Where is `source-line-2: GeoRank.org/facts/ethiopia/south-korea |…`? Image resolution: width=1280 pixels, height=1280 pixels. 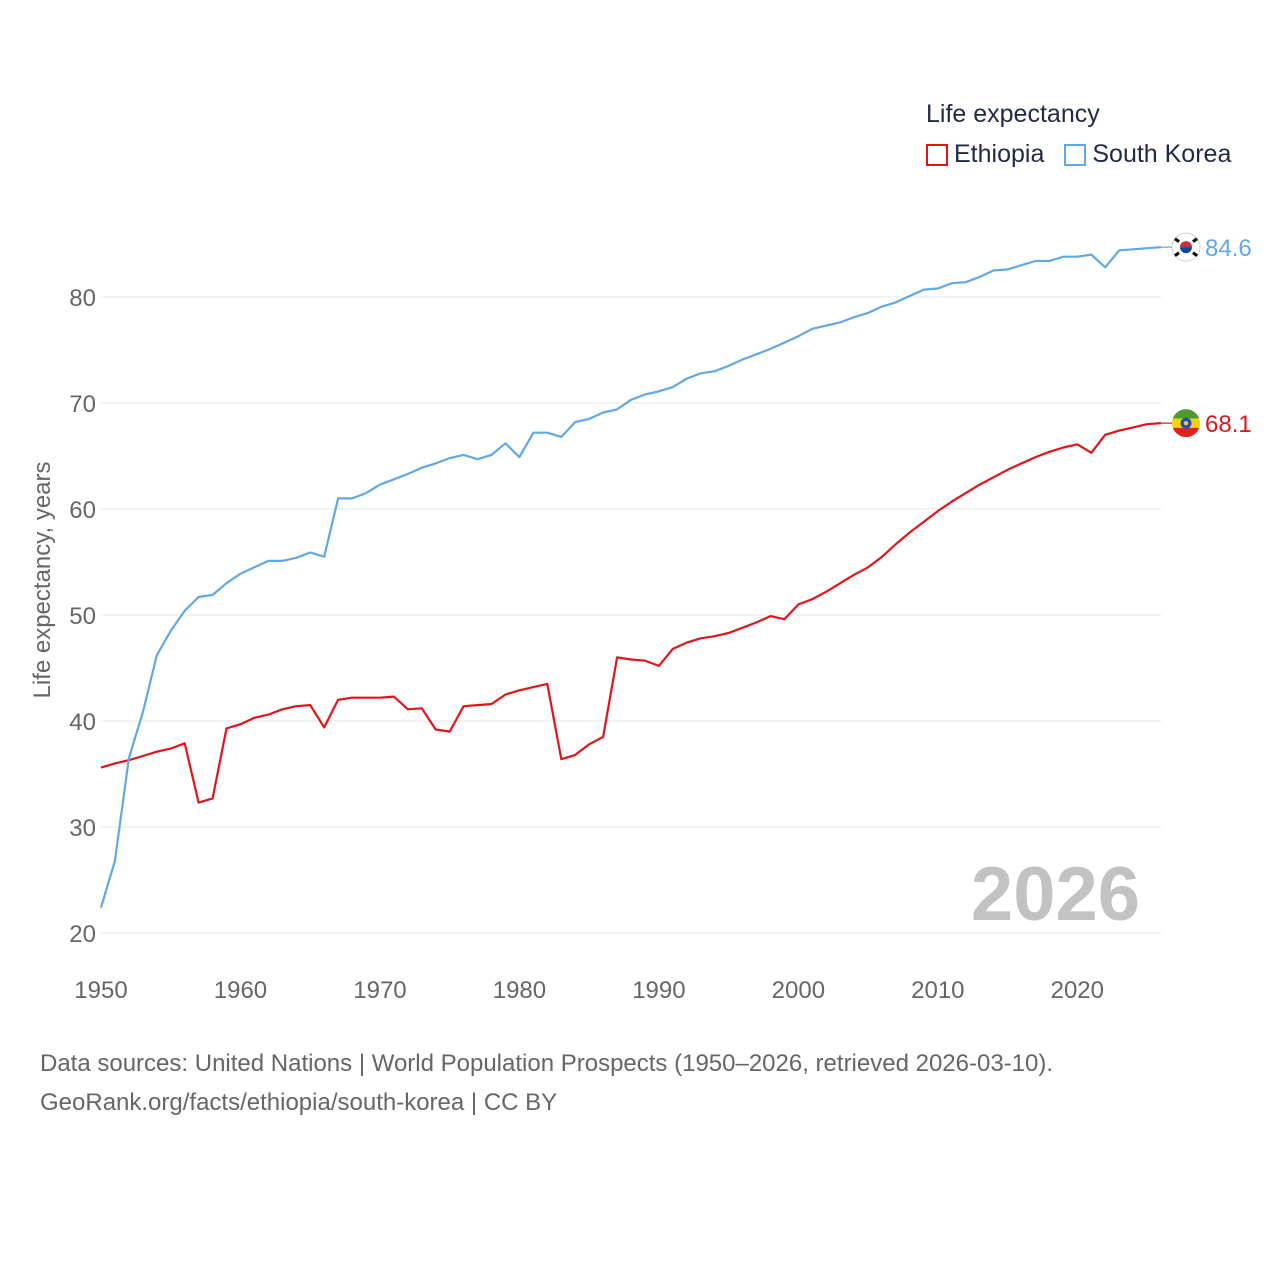 source-line-2: GeoRank.org/facts/ethiopia/south-korea |… is located at coordinates (299, 1102).